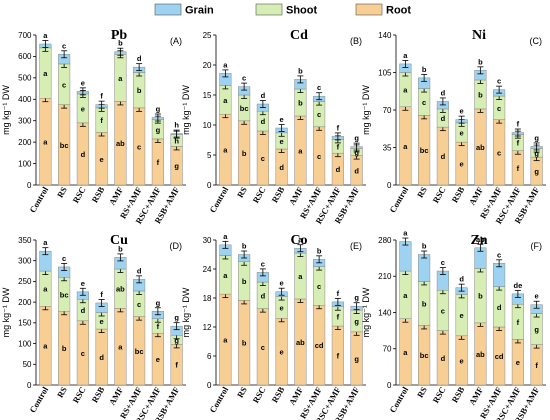  What do you see at coordinates (209, 356) in the screenshot?
I see `y-tick-label: 6` at bounding box center [209, 356].